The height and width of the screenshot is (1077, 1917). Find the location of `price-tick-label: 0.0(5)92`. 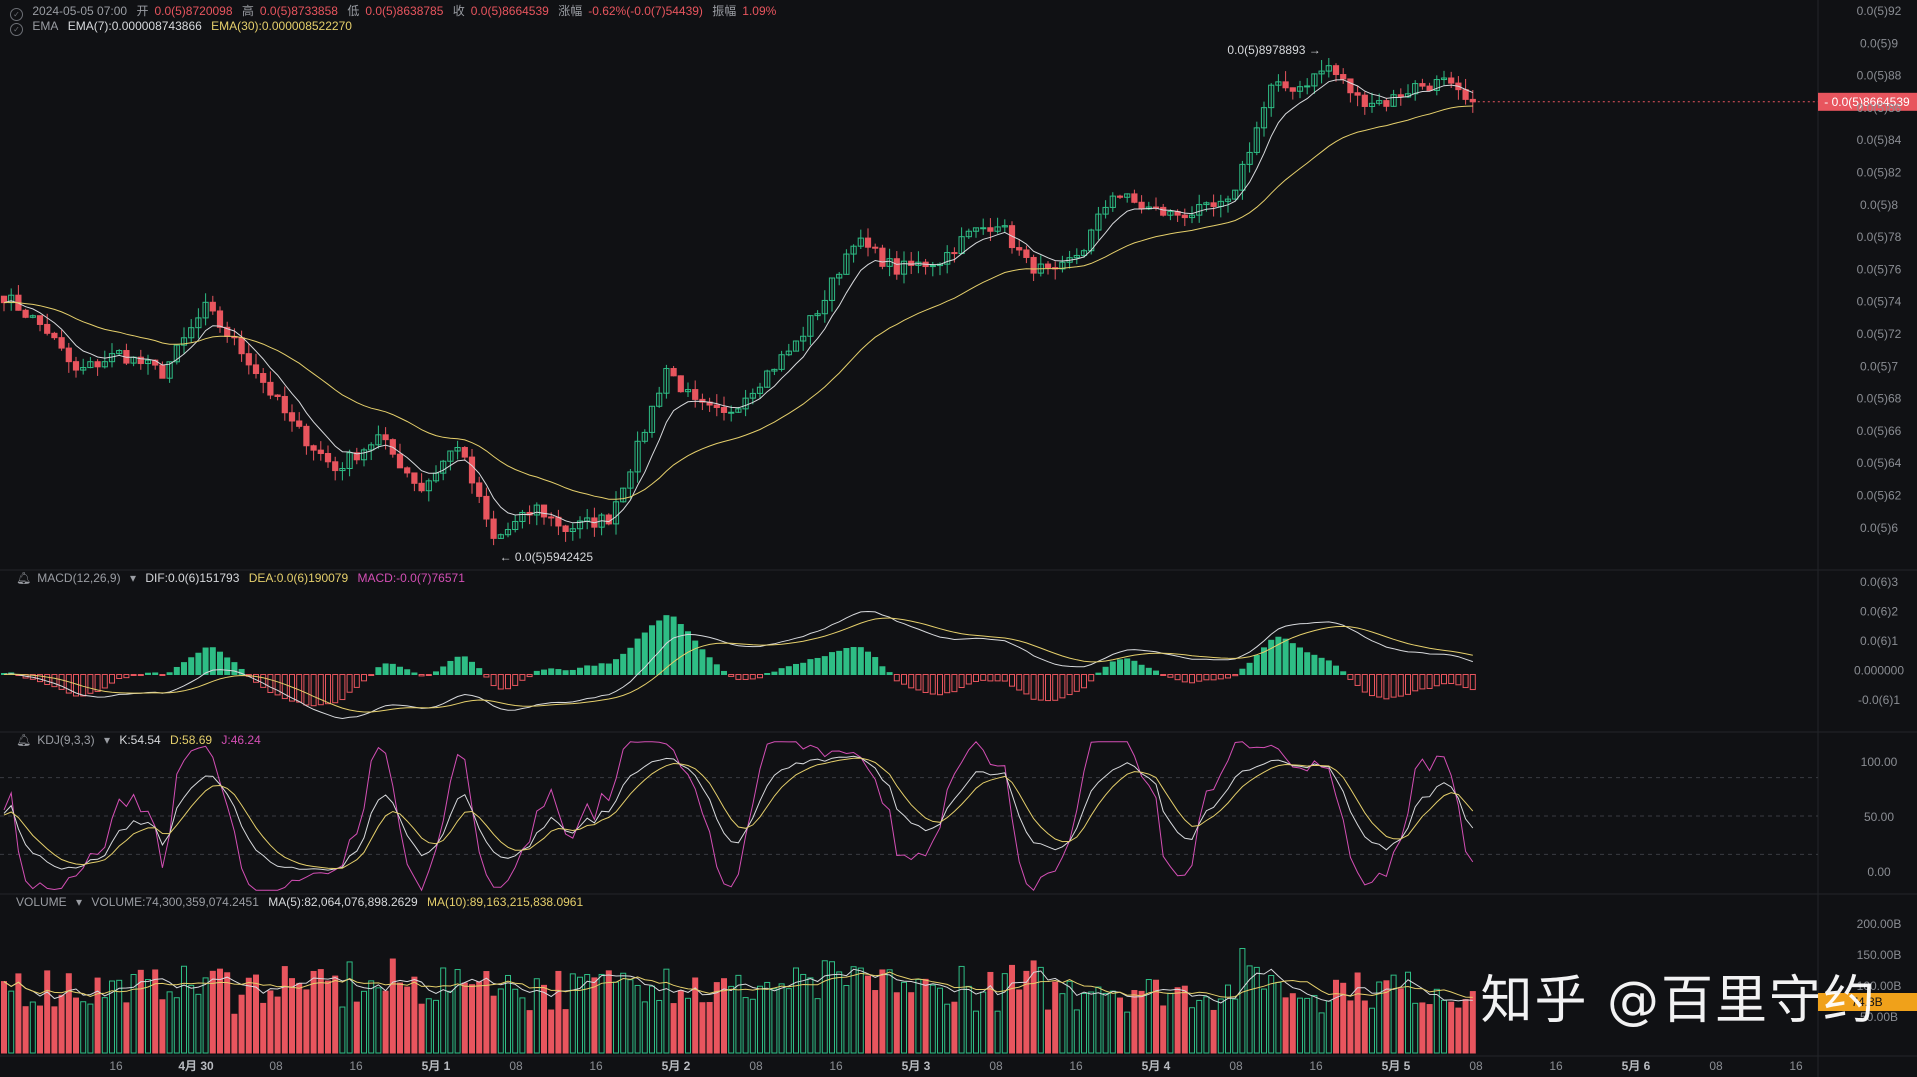

price-tick-label: 0.0(5)92 is located at coordinates (1879, 11).